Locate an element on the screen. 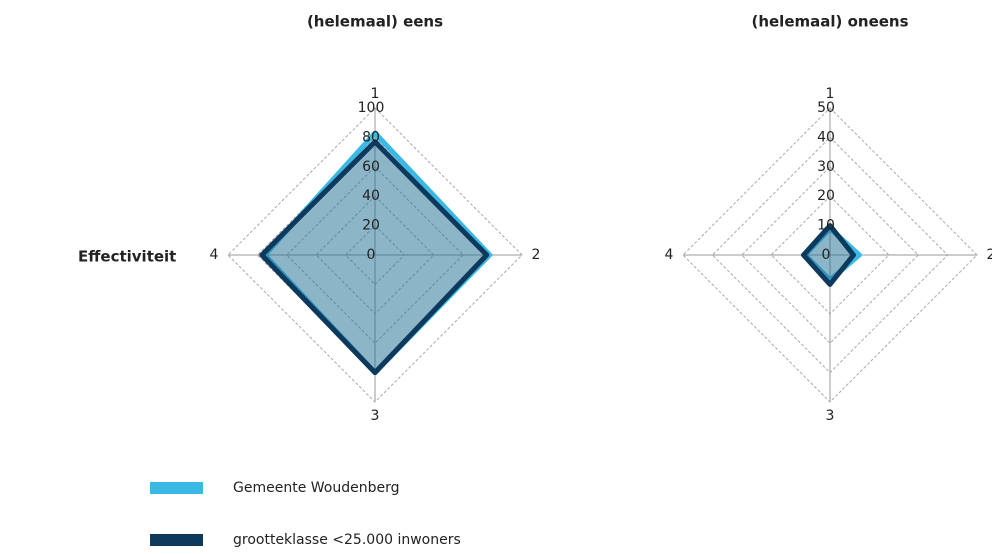  r-tick-label: 30 is located at coordinates (826, 167).